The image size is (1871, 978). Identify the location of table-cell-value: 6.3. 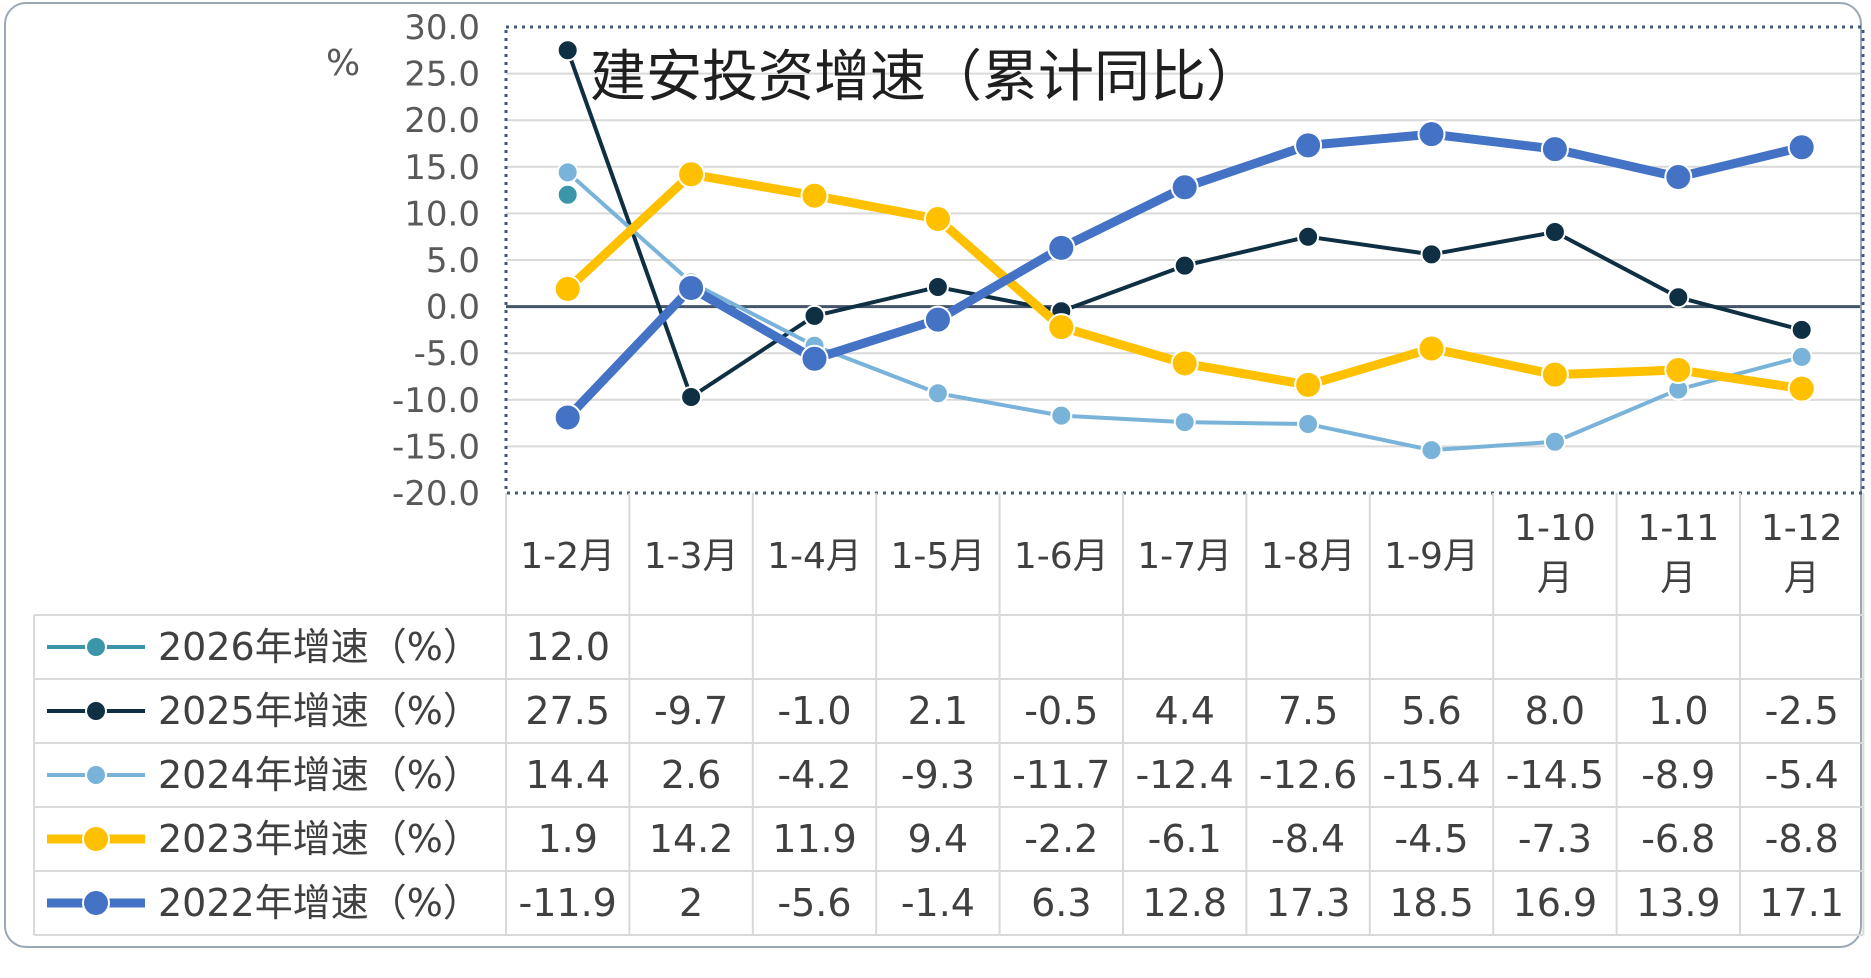
(1061, 903).